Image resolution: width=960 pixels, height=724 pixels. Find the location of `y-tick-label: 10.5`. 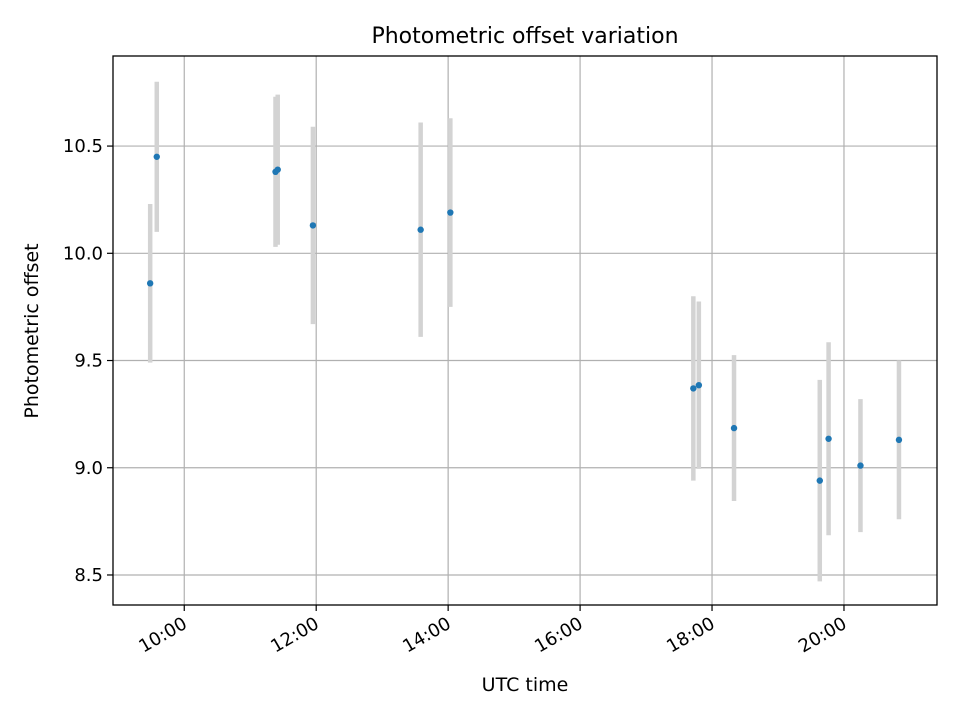

y-tick-label: 10.5 is located at coordinates (83, 146).